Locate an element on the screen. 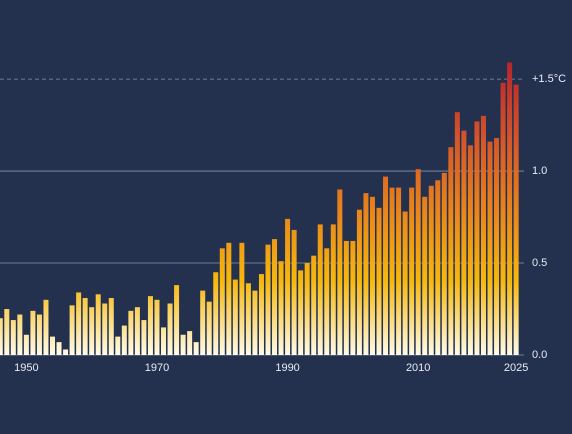 The width and height of the screenshot is (572, 434). y-tick-label: 0.5 is located at coordinates (539, 263).